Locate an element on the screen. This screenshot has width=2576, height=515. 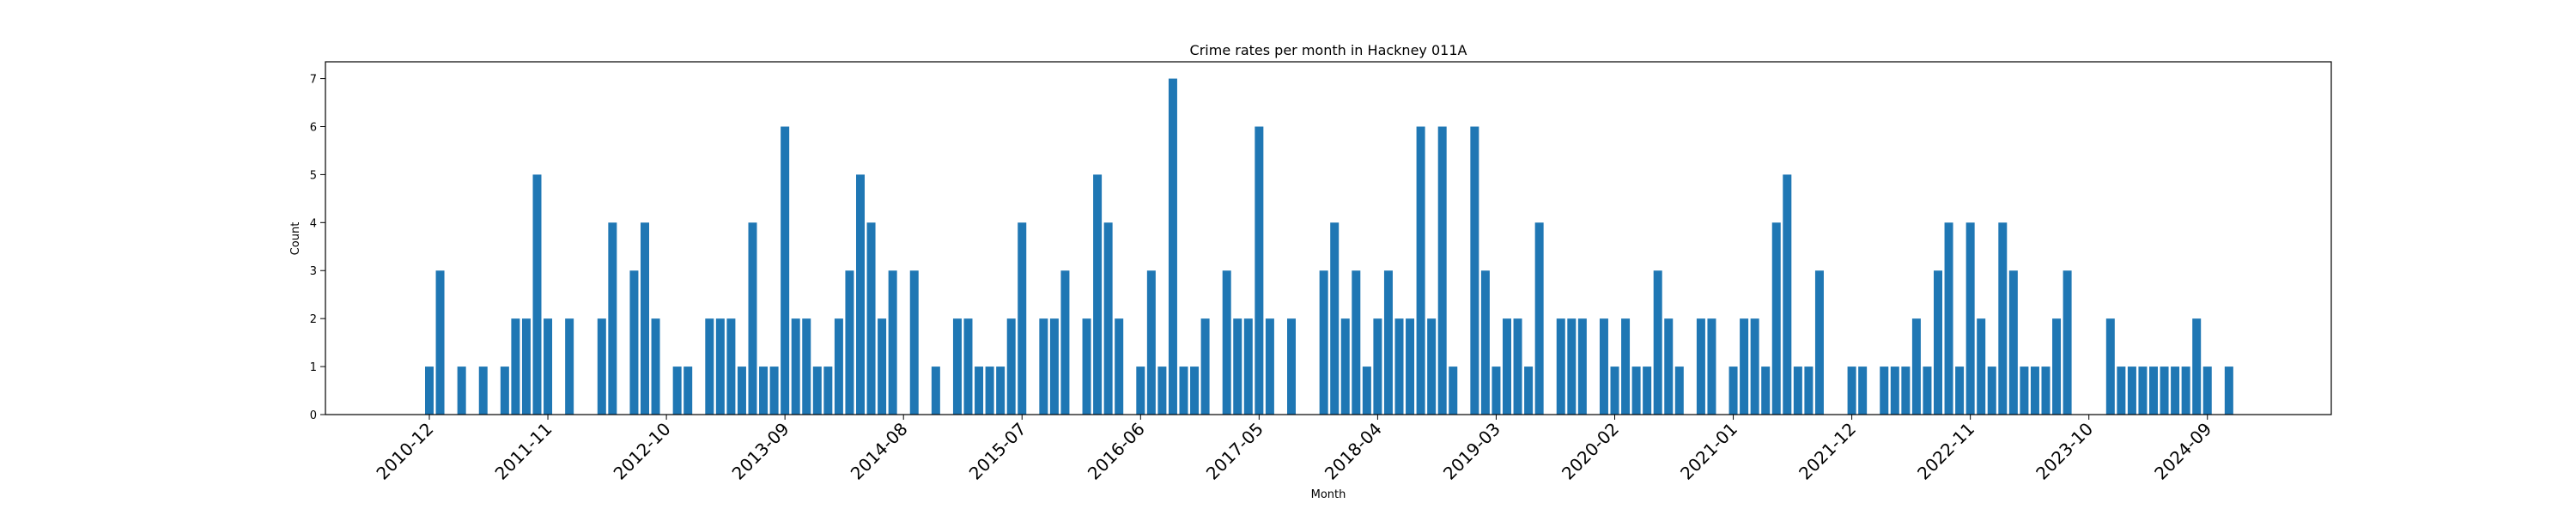
y-tick-label: 7 is located at coordinates (313, 80).